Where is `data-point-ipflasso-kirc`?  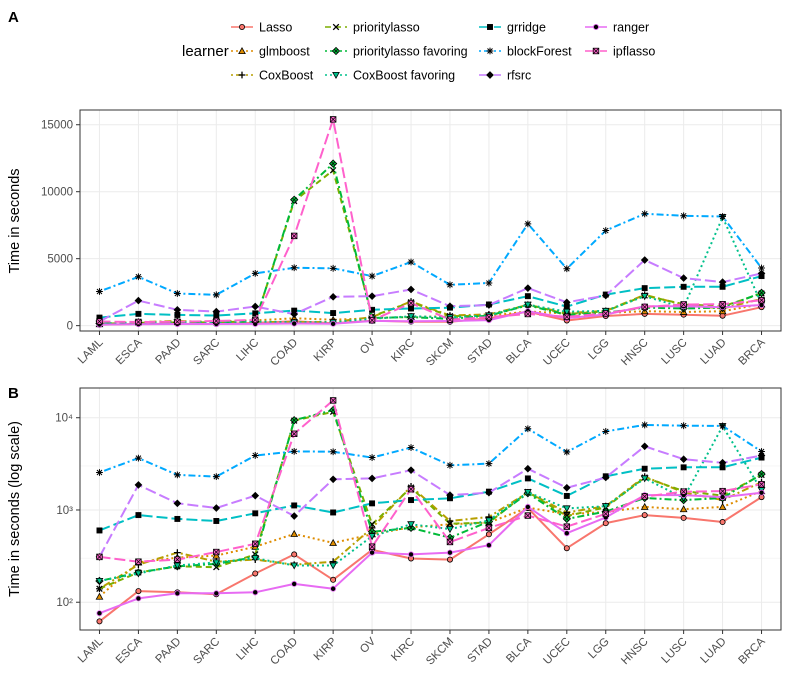 data-point-ipflasso-kirc is located at coordinates (411, 489).